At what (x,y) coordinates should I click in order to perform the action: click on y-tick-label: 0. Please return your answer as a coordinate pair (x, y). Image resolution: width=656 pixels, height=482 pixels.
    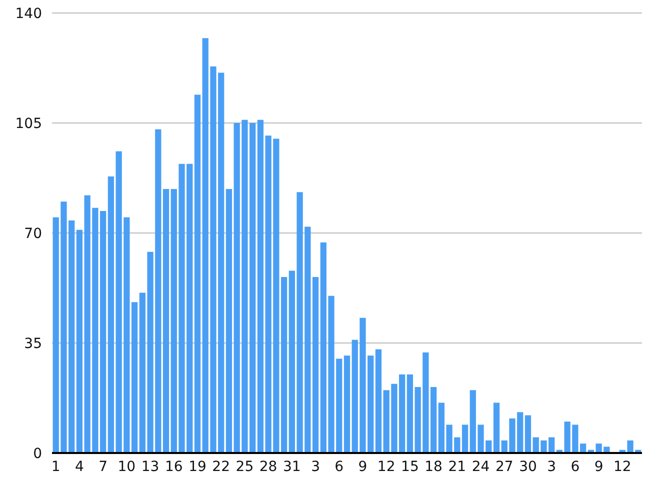
    Looking at the image, I should click on (37, 454).